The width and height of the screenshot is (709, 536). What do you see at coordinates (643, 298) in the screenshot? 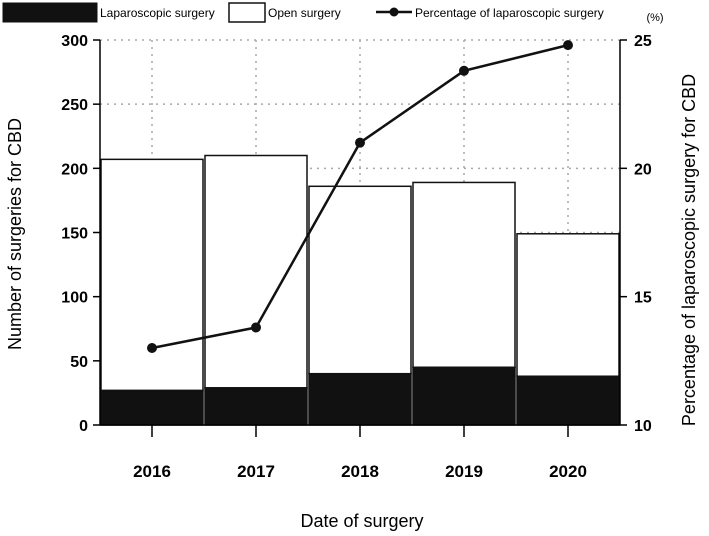
I see `y2-tick-label: 15` at bounding box center [643, 298].